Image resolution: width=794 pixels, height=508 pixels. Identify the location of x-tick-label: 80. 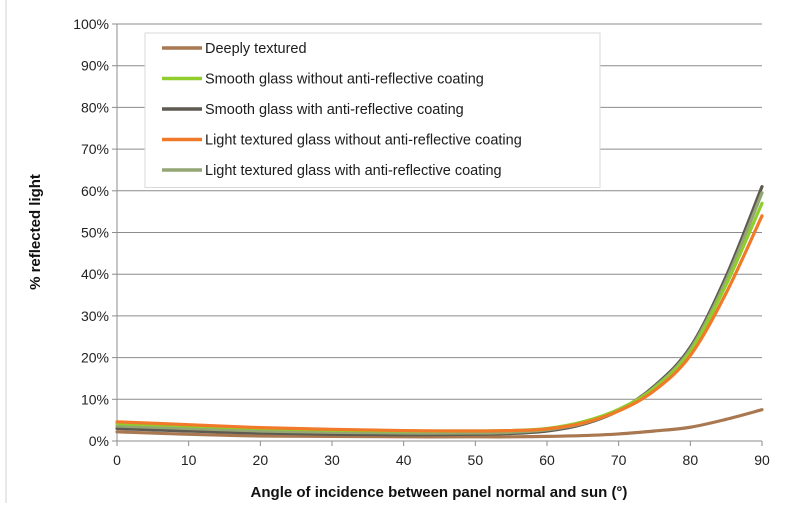
(691, 460).